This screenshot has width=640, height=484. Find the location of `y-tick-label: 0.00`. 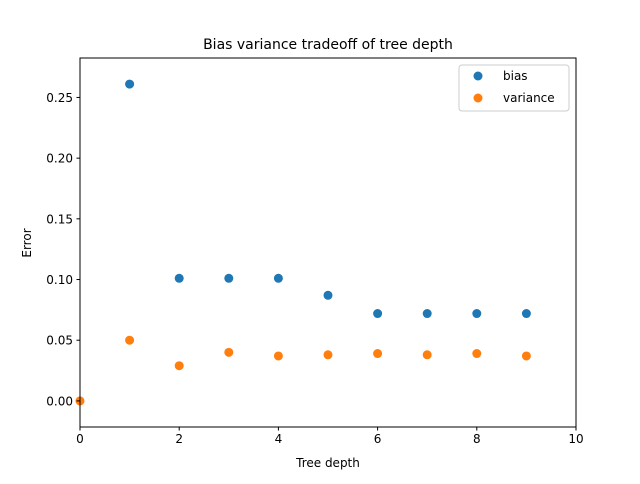

y-tick-label: 0.00 is located at coordinates (59, 401).